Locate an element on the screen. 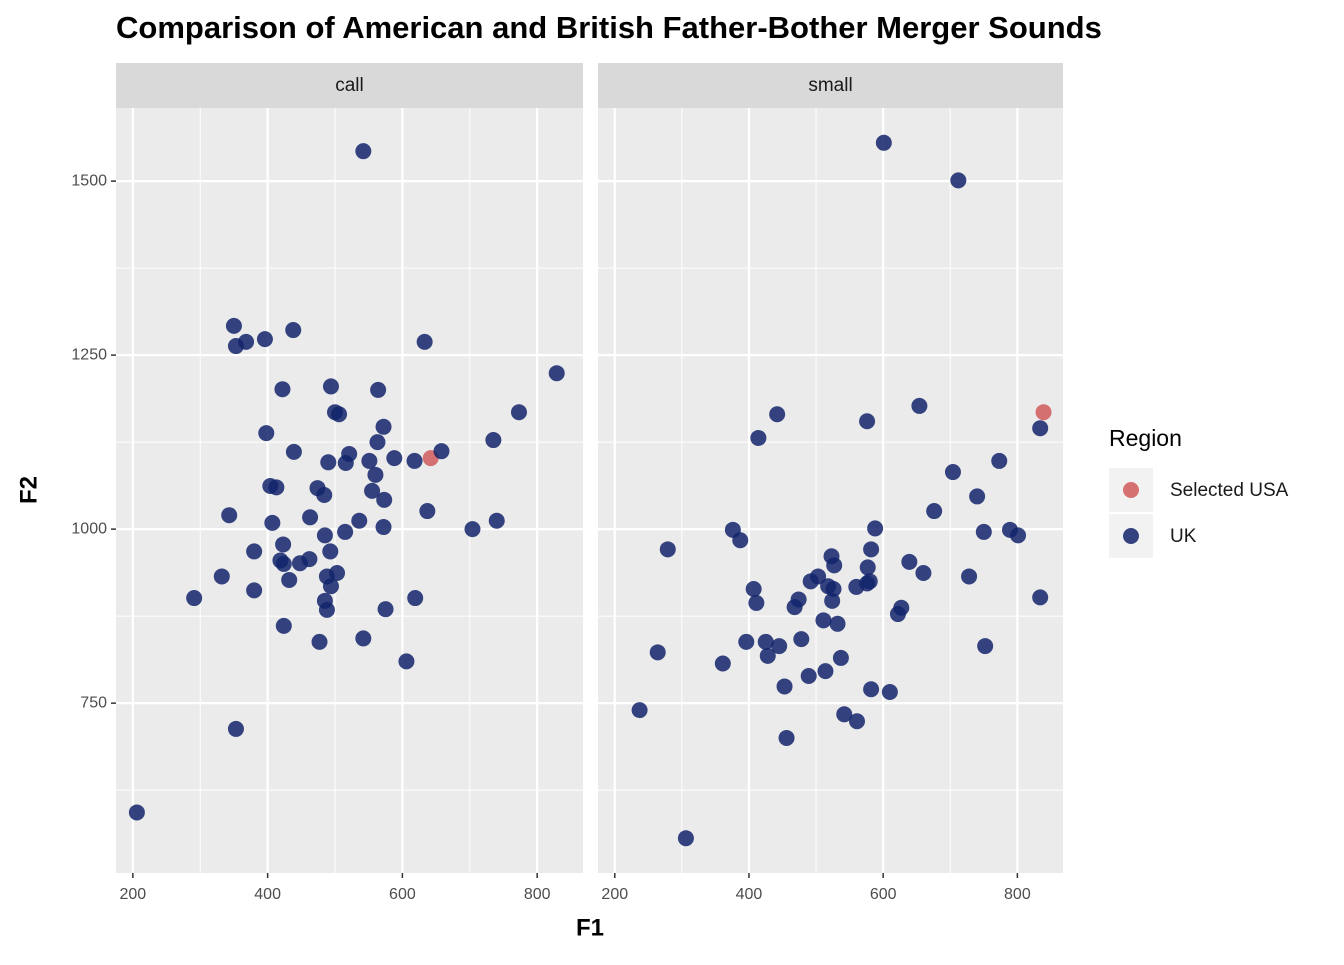 This screenshot has width=1344, height=965. facet-label: small is located at coordinates (830, 85).